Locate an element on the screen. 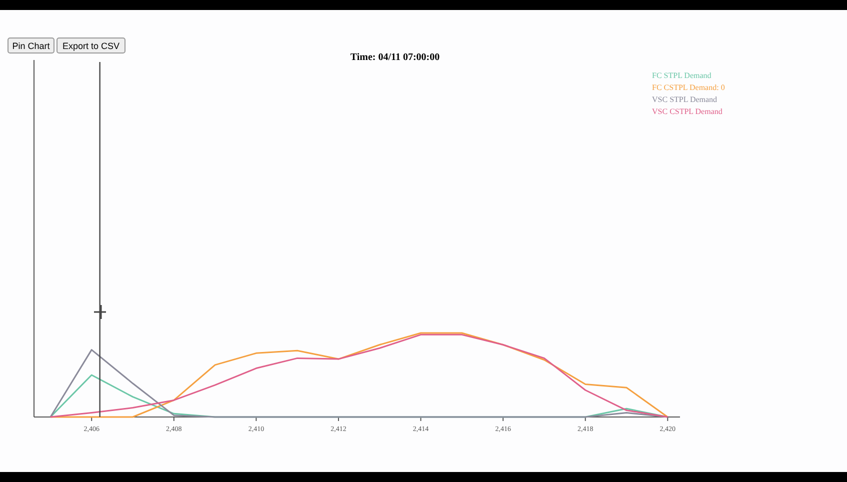 Image resolution: width=847 pixels, height=482 pixels. text: FC STPL Demand is located at coordinates (682, 75).